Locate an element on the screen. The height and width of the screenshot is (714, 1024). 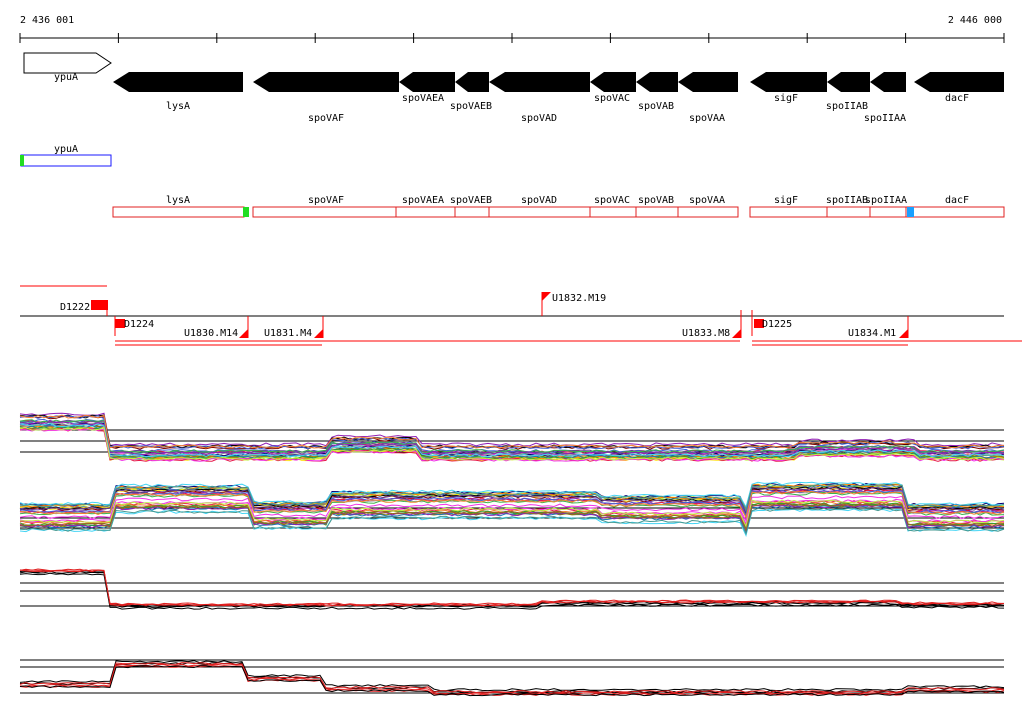
gene-arrow-spoVAEA: spoVAEA is located at coordinates (427, 88).